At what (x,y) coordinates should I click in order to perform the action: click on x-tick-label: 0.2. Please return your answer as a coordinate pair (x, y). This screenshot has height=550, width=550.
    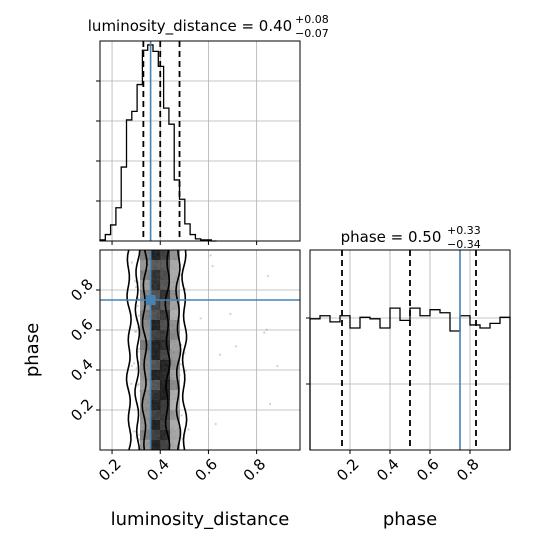
    Looking at the image, I should click on (348, 470).